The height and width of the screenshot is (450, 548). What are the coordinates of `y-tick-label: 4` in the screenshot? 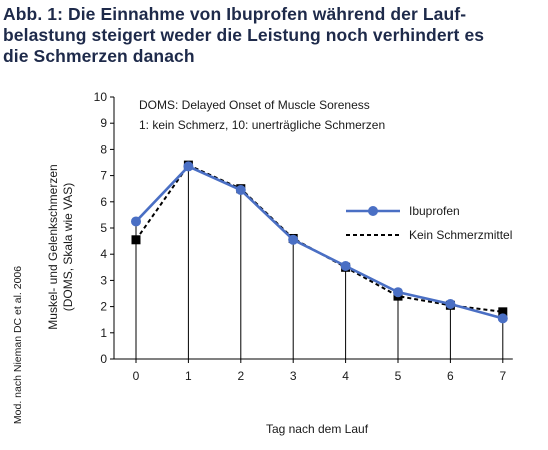 It's located at (103, 254).